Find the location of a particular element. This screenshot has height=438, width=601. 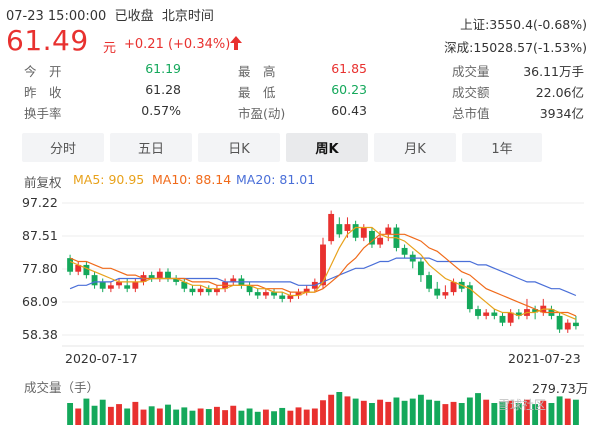

index-value: 15028.57(-1.53%) is located at coordinates (530, 47).